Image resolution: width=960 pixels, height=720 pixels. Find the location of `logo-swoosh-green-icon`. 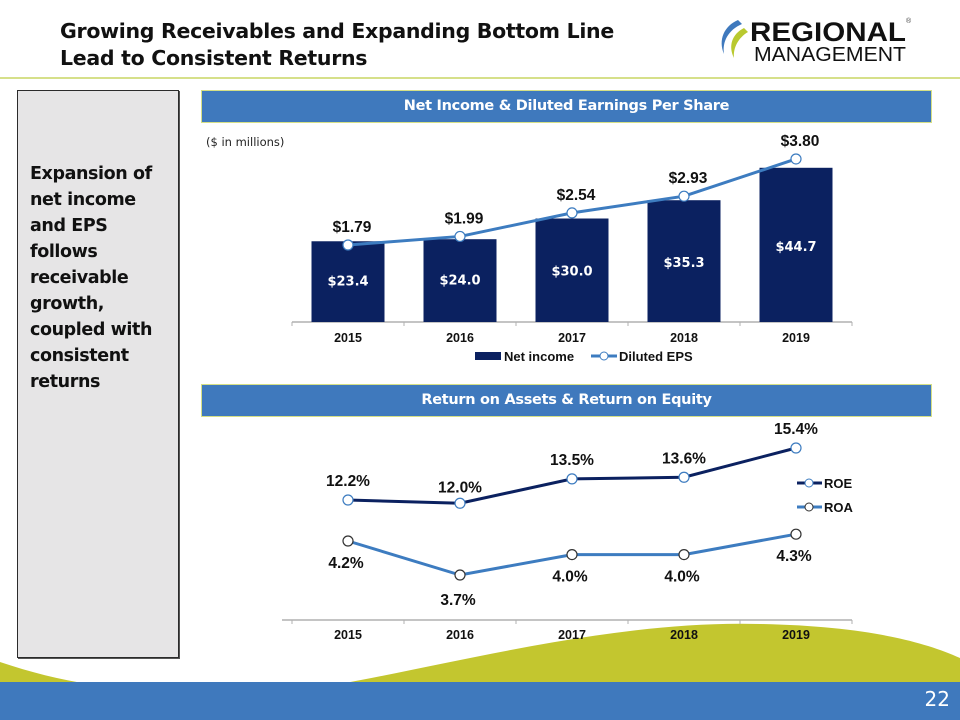

logo-swoosh-green-icon is located at coordinates (739, 43).